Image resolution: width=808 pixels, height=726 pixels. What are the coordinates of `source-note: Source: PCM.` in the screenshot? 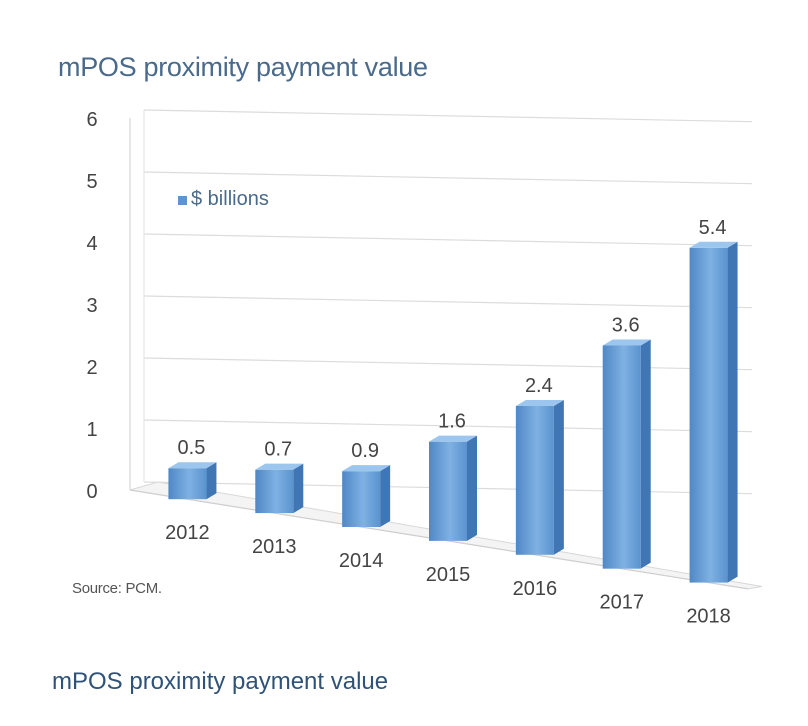 It's located at (117, 588).